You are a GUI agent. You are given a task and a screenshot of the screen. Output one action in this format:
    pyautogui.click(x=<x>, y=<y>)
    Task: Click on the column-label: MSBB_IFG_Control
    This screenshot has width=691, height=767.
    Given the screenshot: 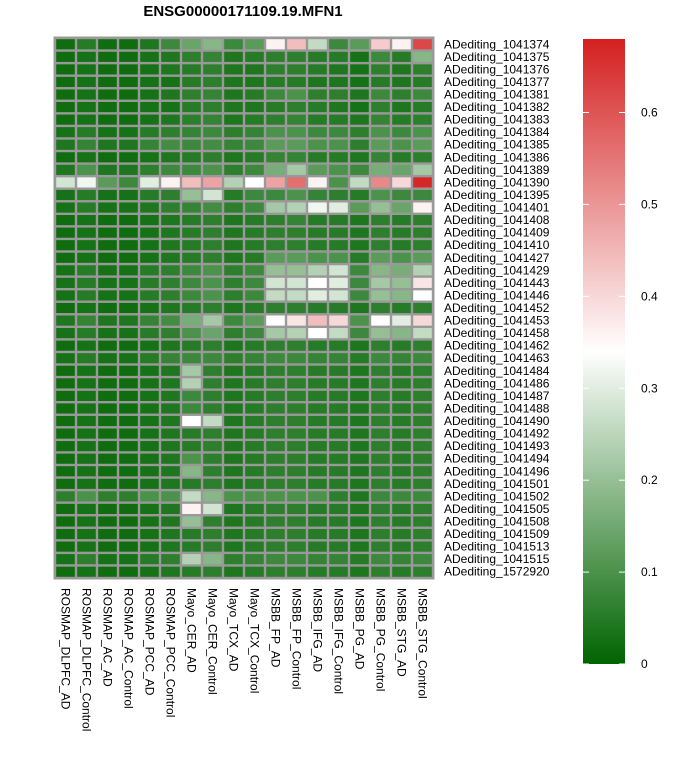 What is the action you would take?
    pyautogui.click(x=339, y=641)
    